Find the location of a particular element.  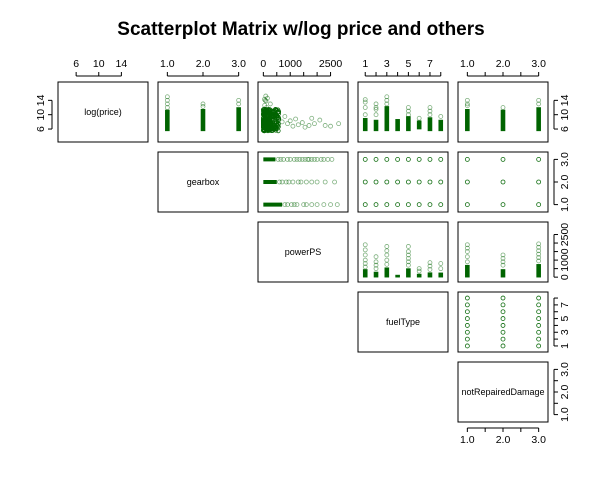

panel-log-price-vs-notrepaireddamage is located at coordinates (503, 114).